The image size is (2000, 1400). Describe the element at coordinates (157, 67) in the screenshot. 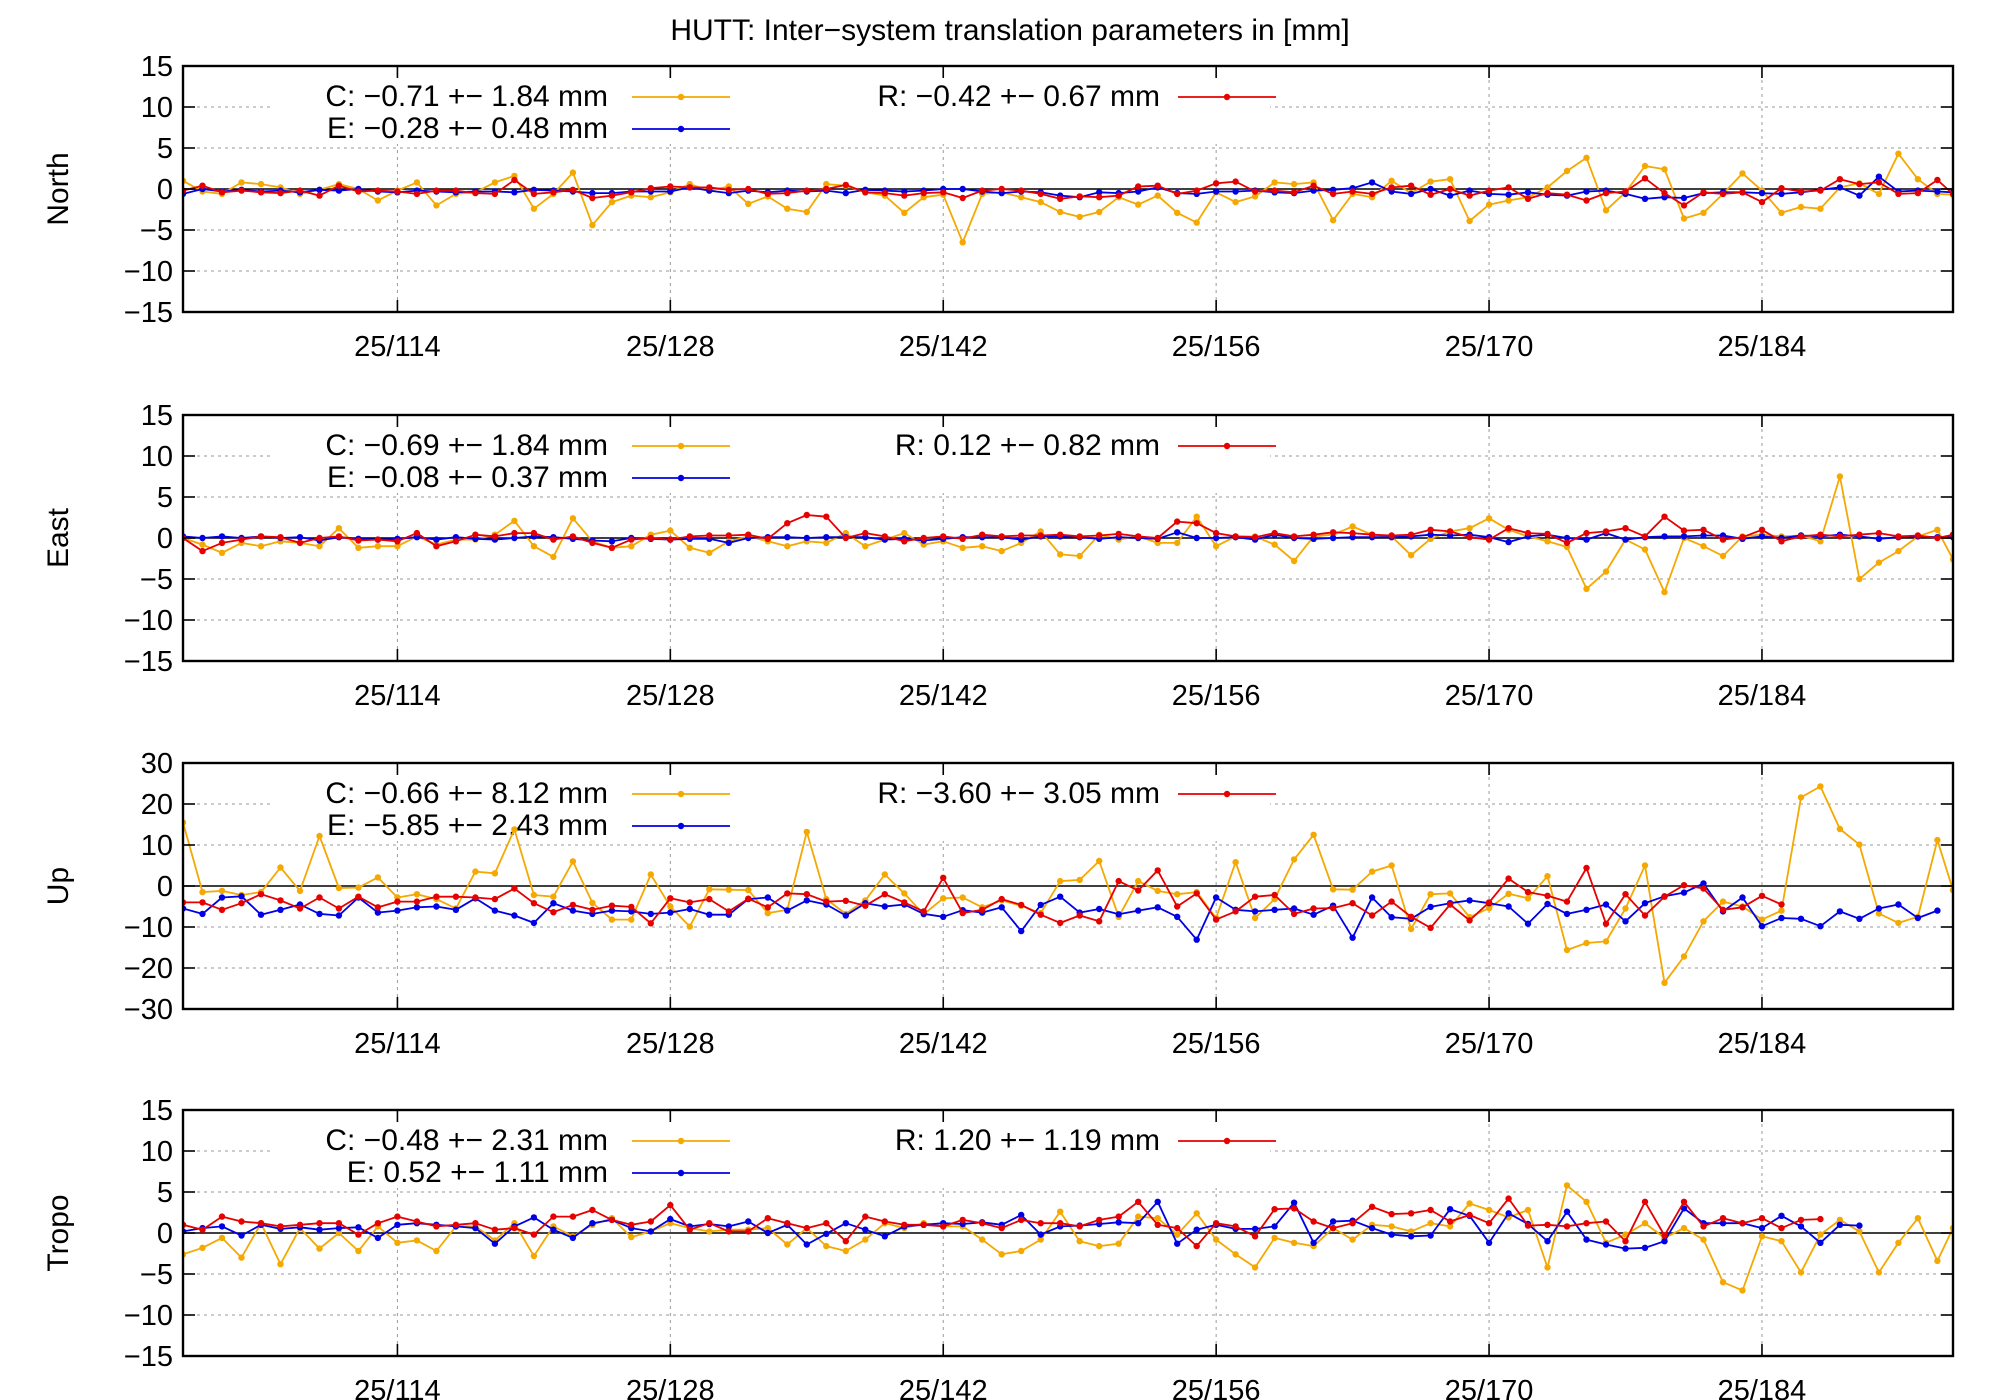

I see `y-tick-label: 15` at that location.